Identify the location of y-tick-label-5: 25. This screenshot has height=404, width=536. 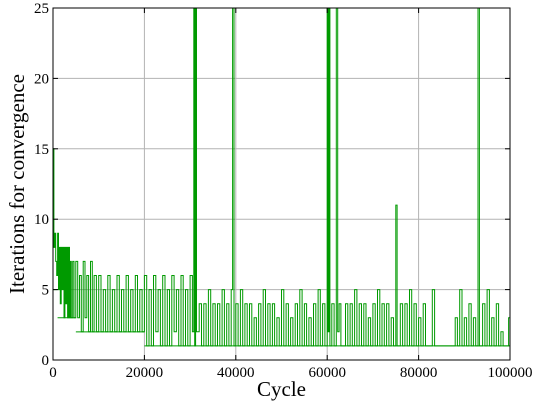
(41, 9).